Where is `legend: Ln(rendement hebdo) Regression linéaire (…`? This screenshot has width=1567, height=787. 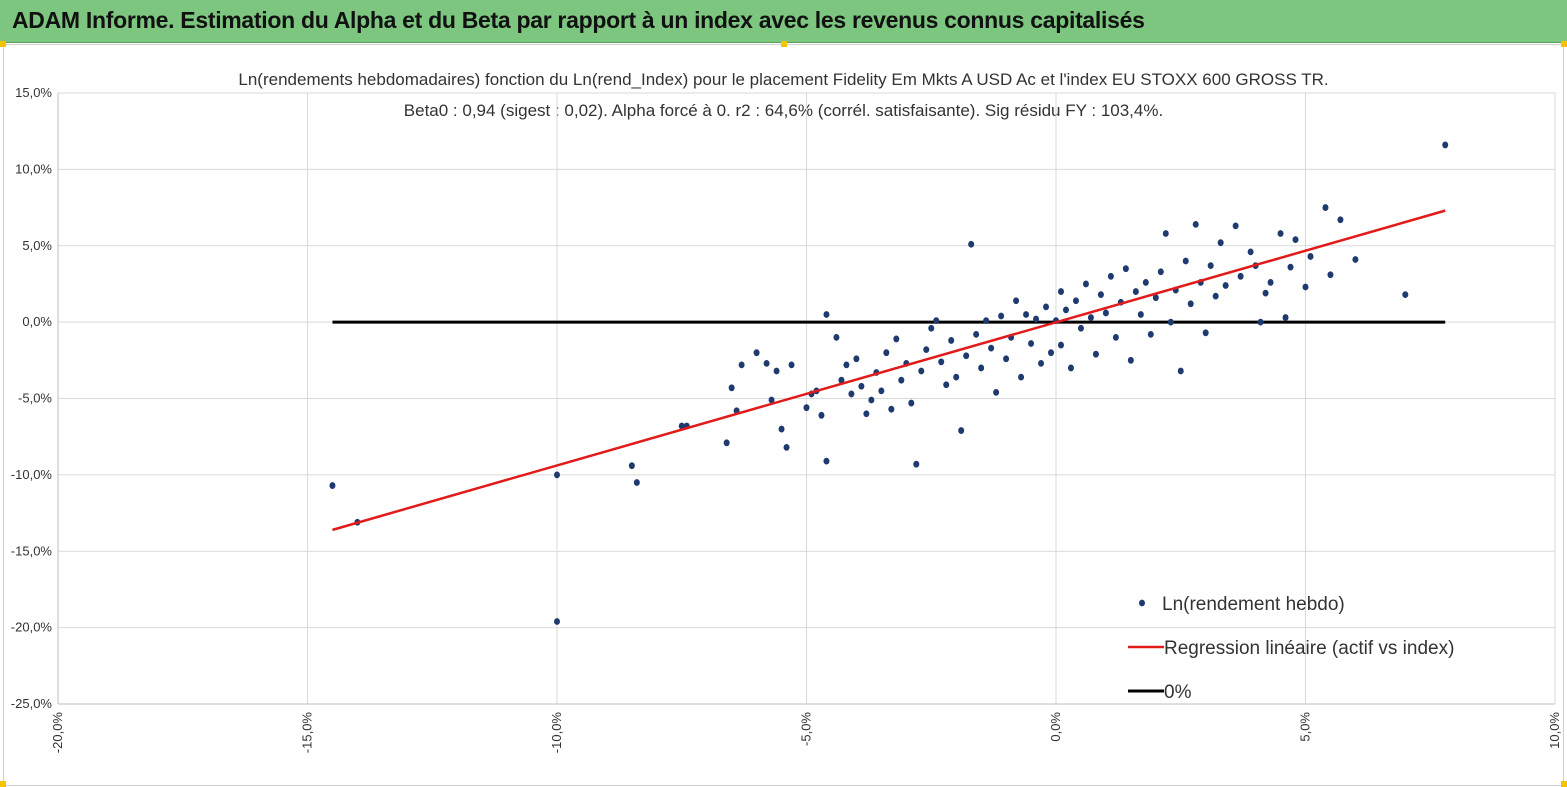 legend: Ln(rendement hebdo) Regression linéaire (… is located at coordinates (1291, 648).